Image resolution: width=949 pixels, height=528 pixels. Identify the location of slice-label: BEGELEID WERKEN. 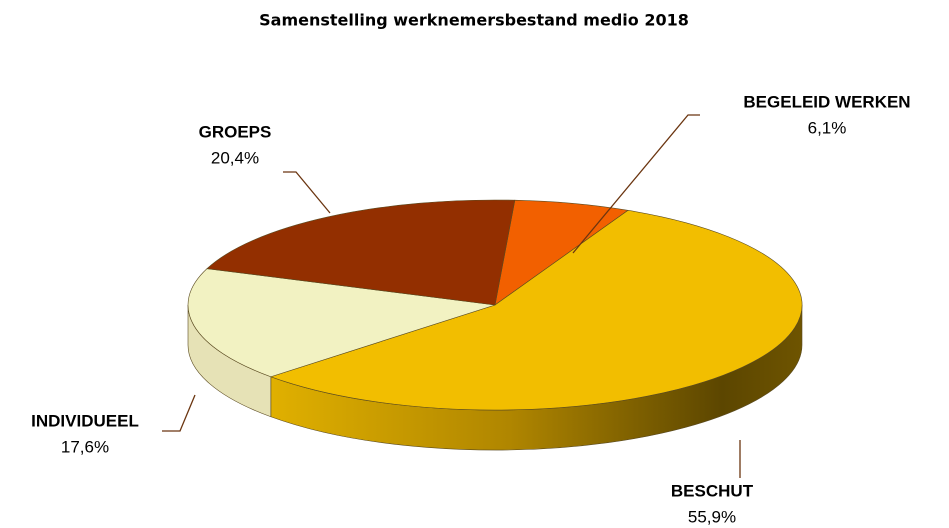
(826, 101).